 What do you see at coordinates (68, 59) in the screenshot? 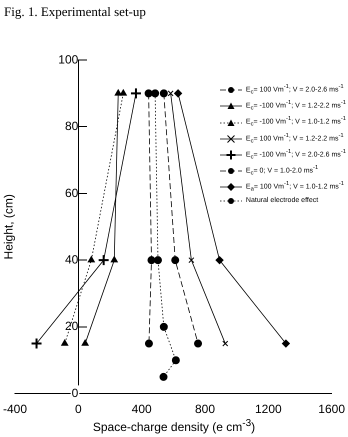
I see `y-tick-label: 100` at bounding box center [68, 59].